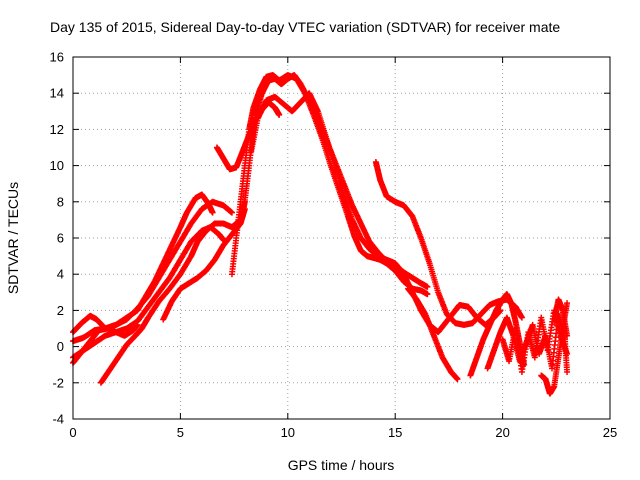 The width and height of the screenshot is (640, 480). What do you see at coordinates (502, 432) in the screenshot?
I see `x-tick-label: 20` at bounding box center [502, 432].